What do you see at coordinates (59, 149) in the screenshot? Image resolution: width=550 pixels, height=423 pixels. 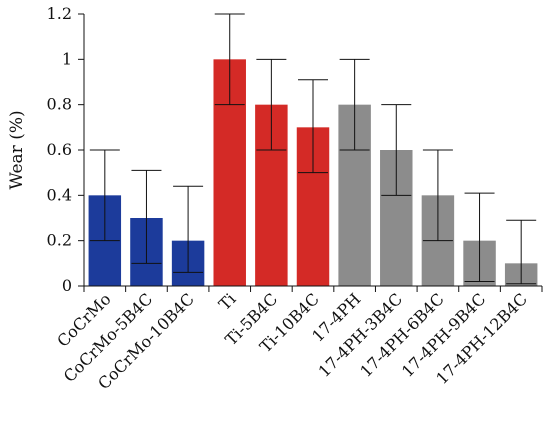 I see `y-tick-label: 0.6` at bounding box center [59, 149].